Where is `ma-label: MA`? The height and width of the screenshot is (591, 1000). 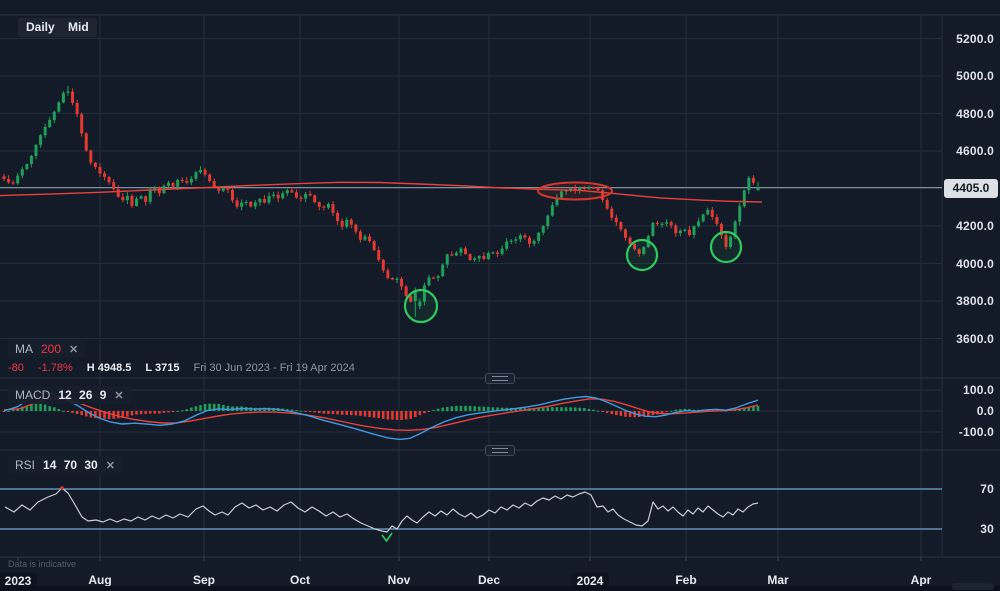 ma-label: MA is located at coordinates (24, 349).